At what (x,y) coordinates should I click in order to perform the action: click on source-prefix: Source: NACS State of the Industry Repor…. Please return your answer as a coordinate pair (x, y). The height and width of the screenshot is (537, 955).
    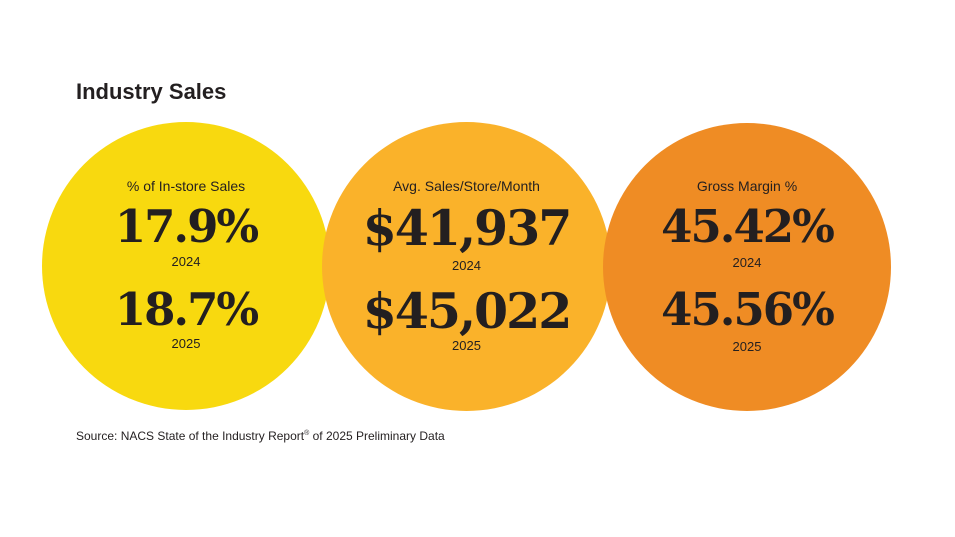
    Looking at the image, I should click on (190, 436).